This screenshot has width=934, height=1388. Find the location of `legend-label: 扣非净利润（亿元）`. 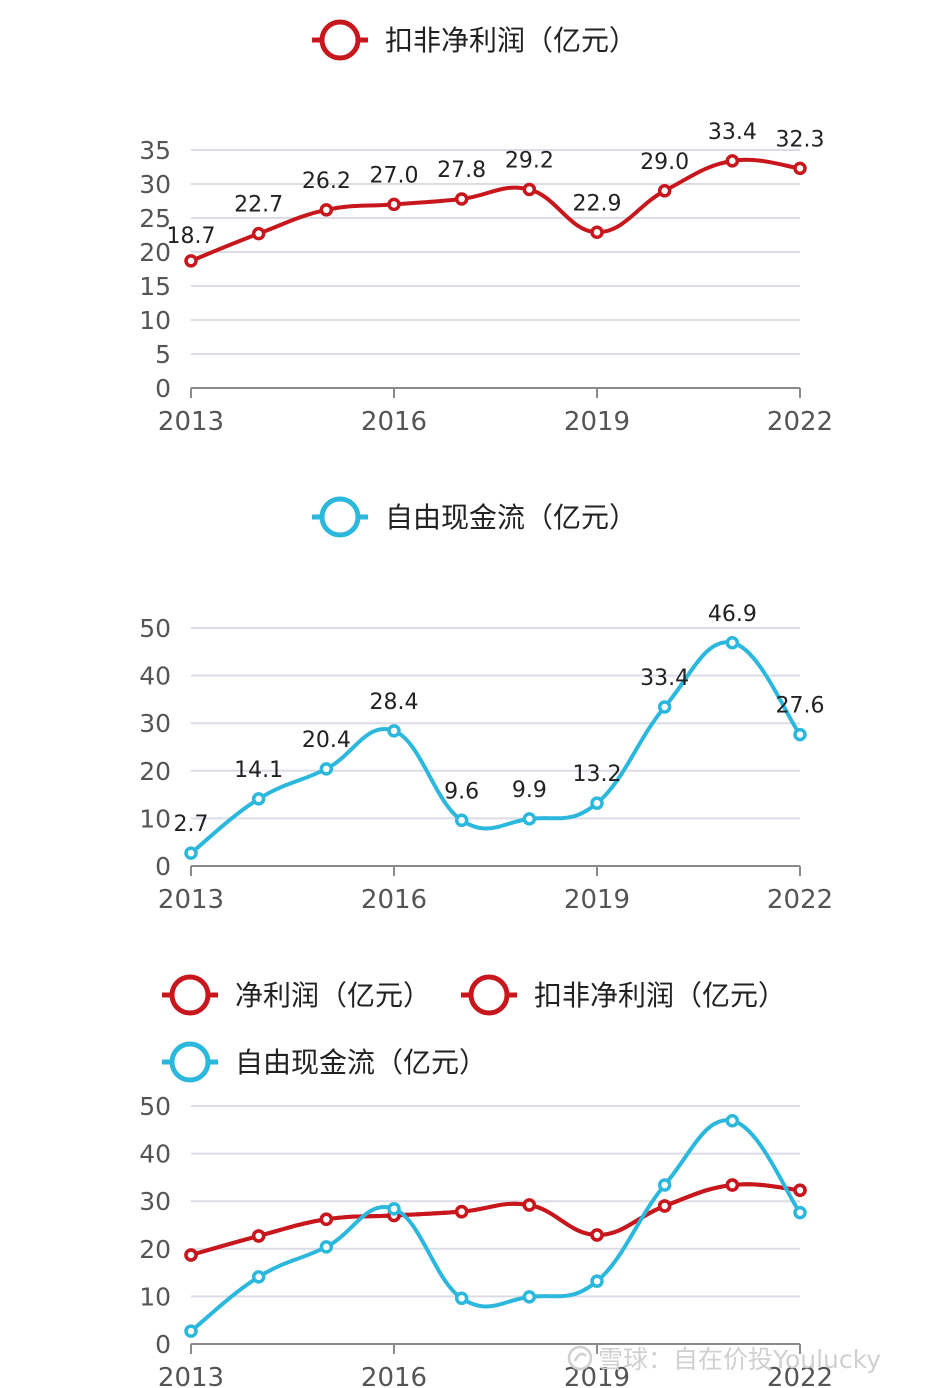

legend-label: 扣非净利润（亿元） is located at coordinates (660, 995).